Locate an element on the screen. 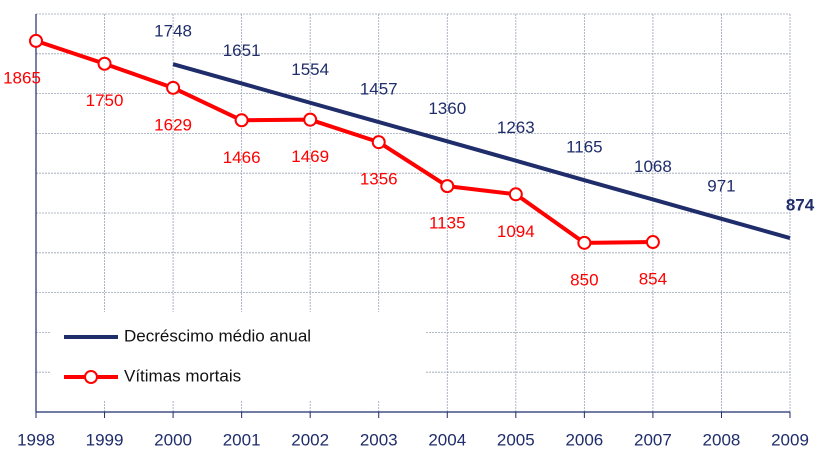 Image resolution: width=817 pixels, height=457 pixels. data-label: 1094 is located at coordinates (516, 231).